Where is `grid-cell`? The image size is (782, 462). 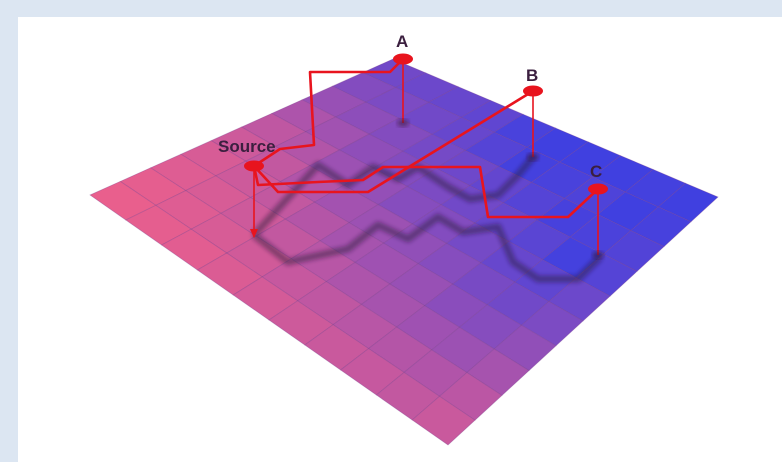
grid-cell is located at coordinates (443, 420).